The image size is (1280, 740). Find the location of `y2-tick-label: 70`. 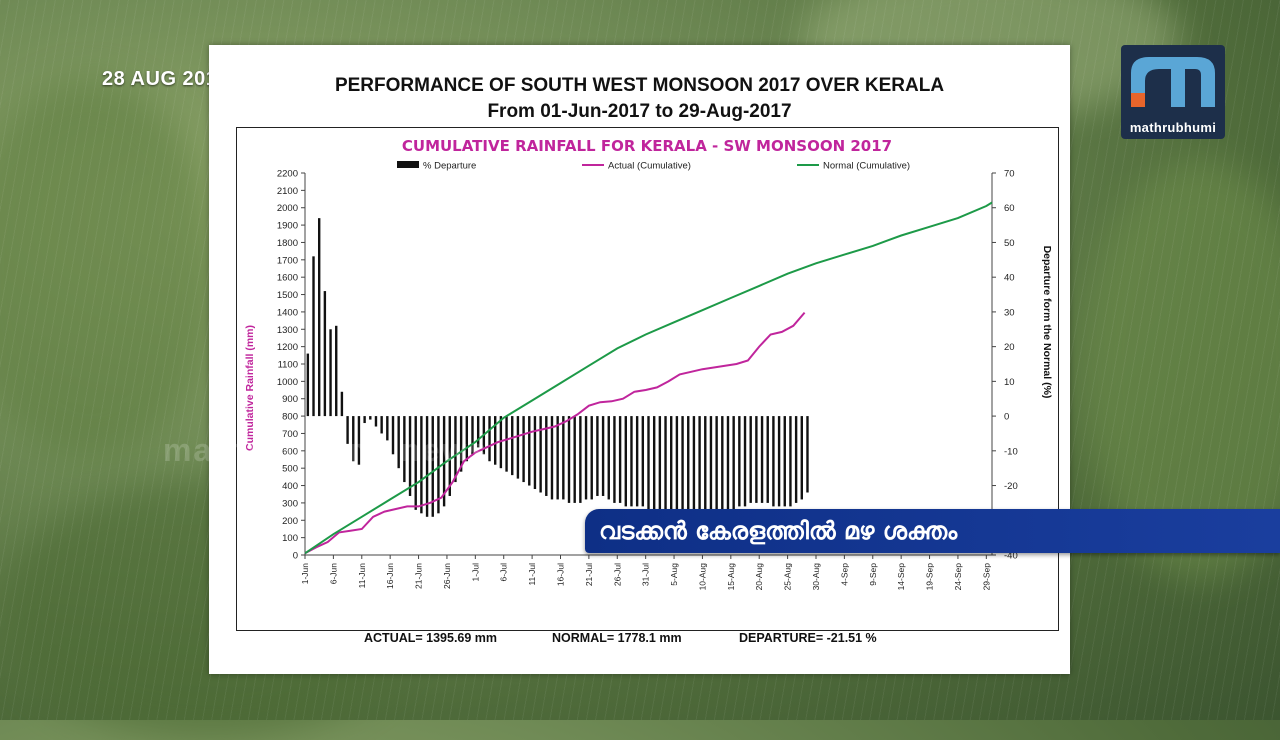

y2-tick-label: 70 is located at coordinates (1009, 174).